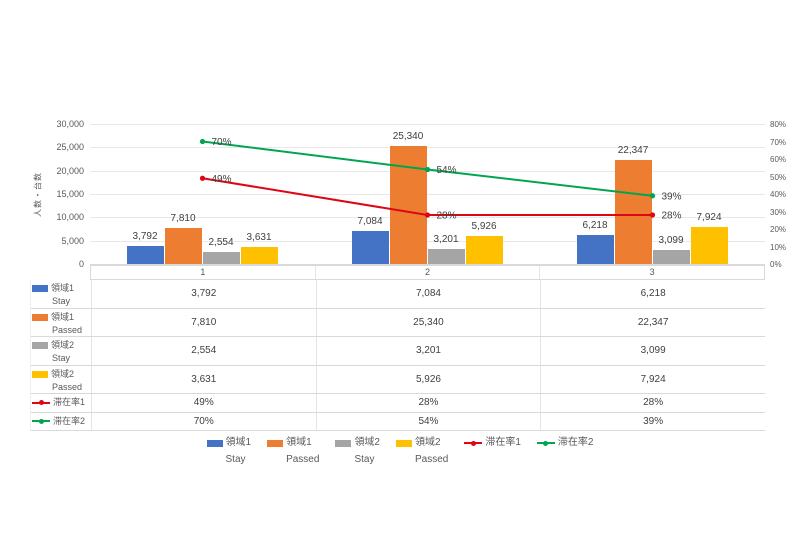 This screenshot has height=540, width=800. What do you see at coordinates (203, 421) in the screenshot?
I see `table-cell: 70%` at bounding box center [203, 421].